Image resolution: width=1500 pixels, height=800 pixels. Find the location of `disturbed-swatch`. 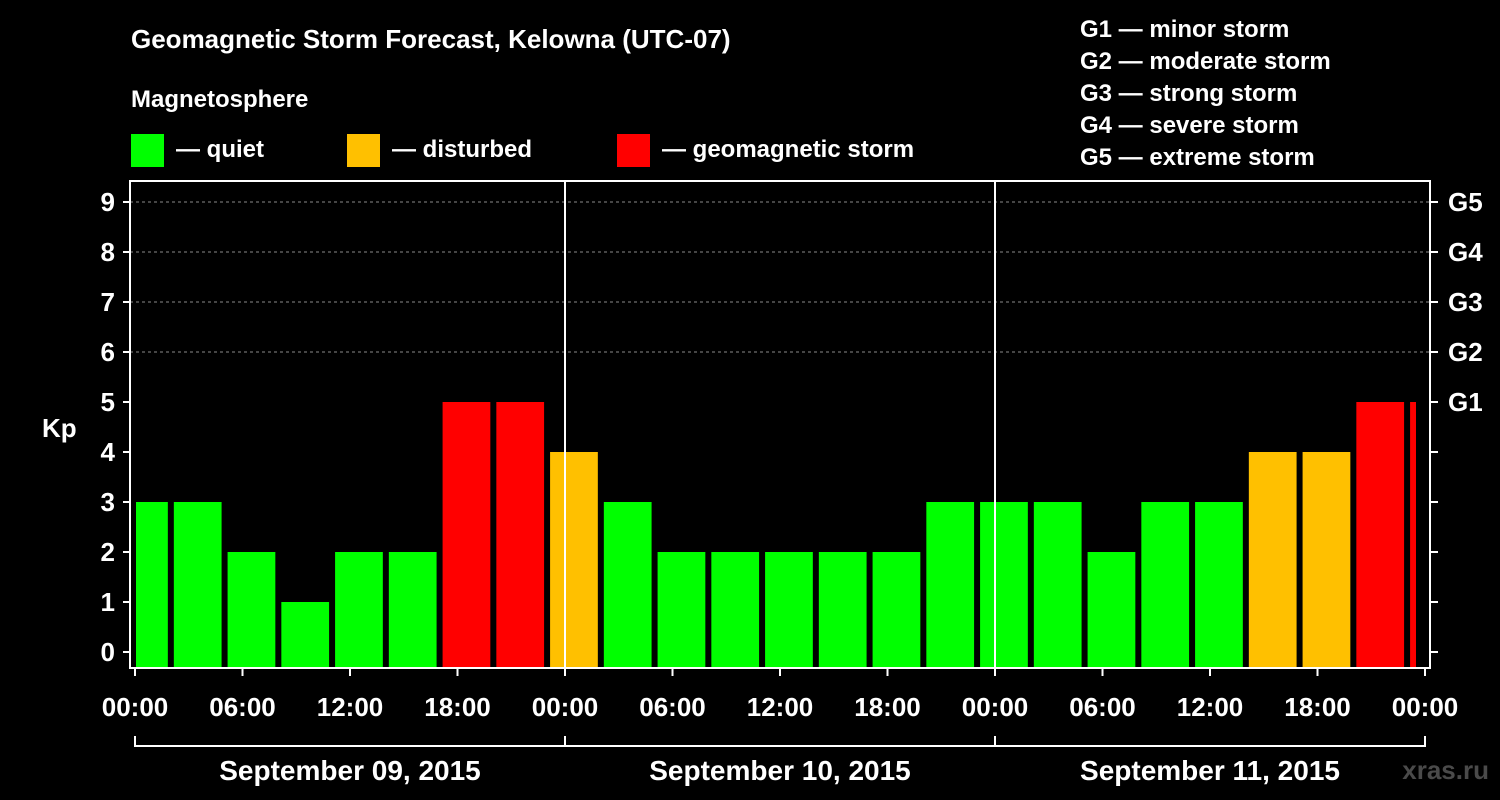

disturbed-swatch is located at coordinates (363, 150).